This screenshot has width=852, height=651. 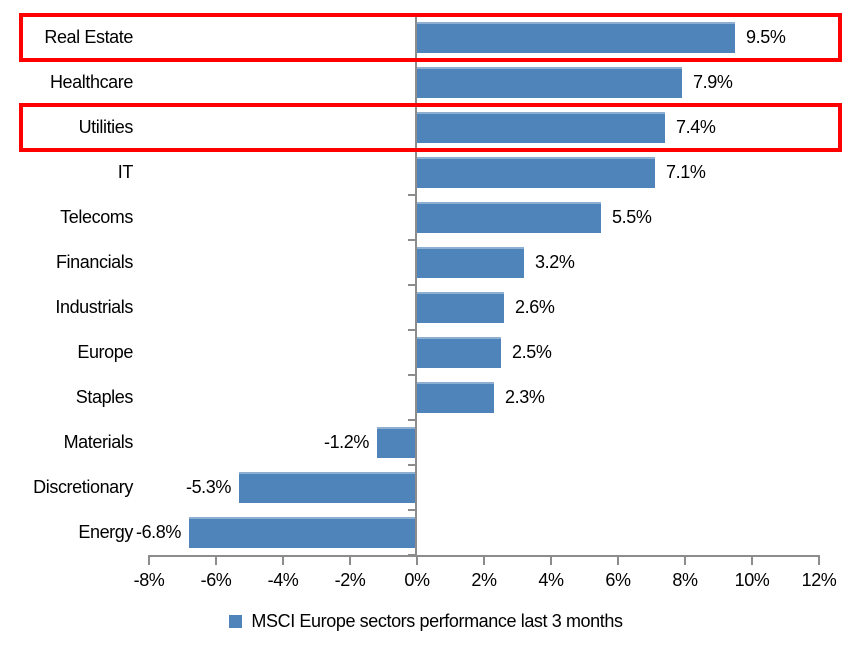 I want to click on category-label: Real Estate, so click(x=88, y=37).